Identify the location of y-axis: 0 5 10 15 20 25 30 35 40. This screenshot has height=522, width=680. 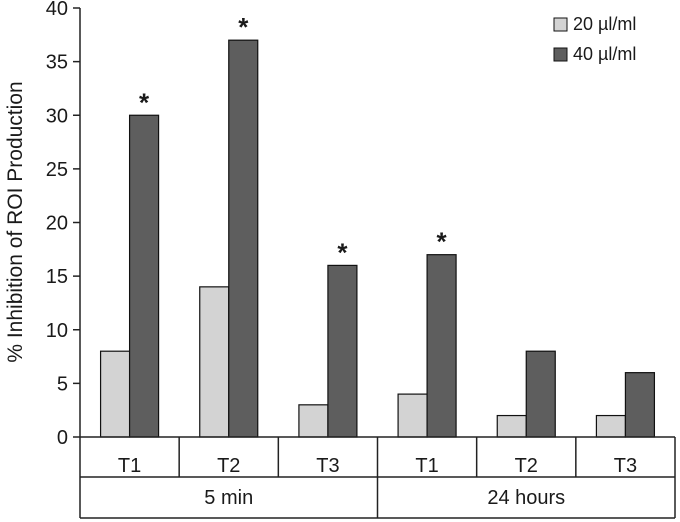
(63, 259).